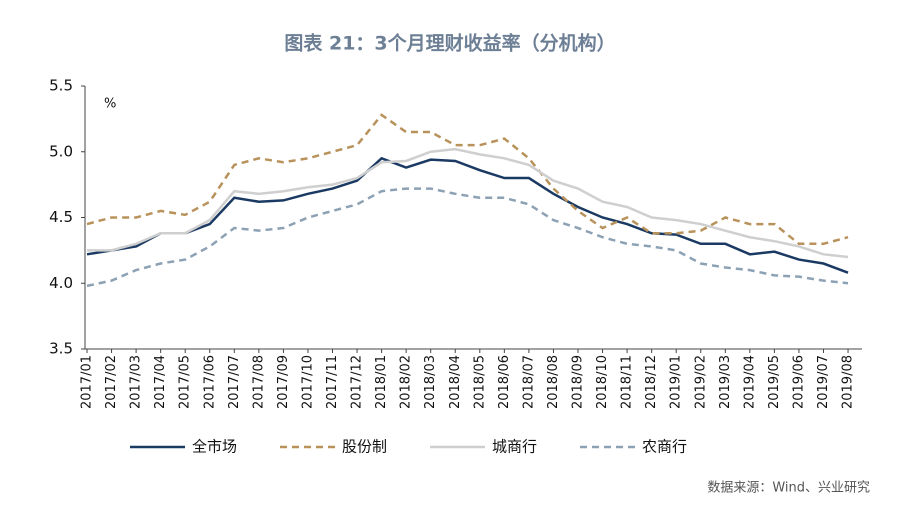  I want to click on x-tick-label: 2019/03, so click(725, 382).